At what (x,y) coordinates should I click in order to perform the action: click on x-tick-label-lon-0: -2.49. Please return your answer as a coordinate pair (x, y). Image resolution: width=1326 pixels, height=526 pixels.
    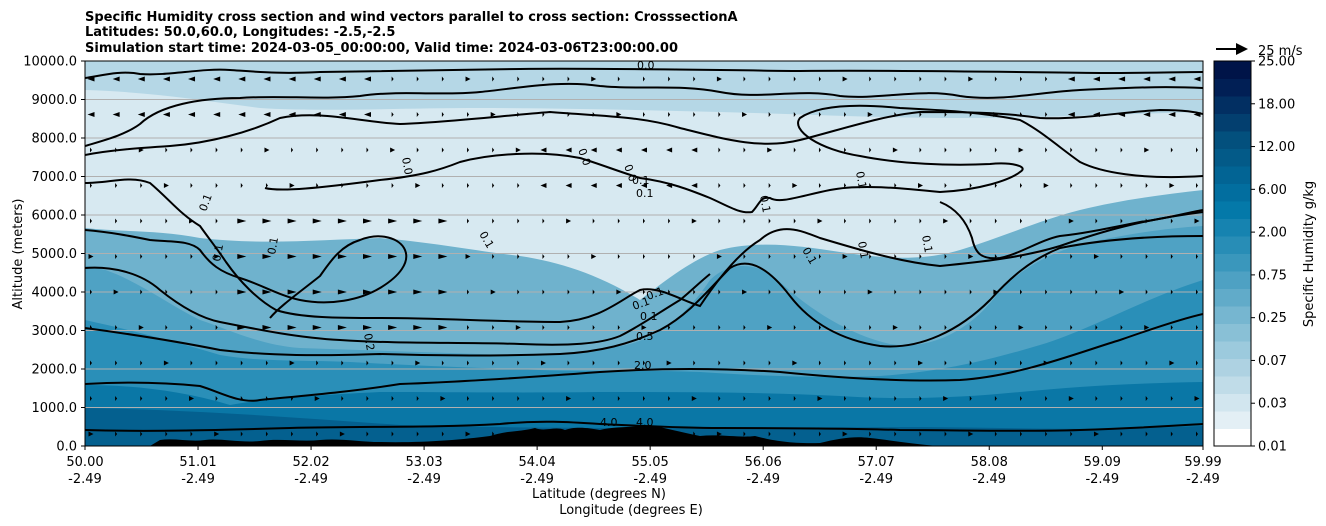
    Looking at the image, I should click on (85, 479).